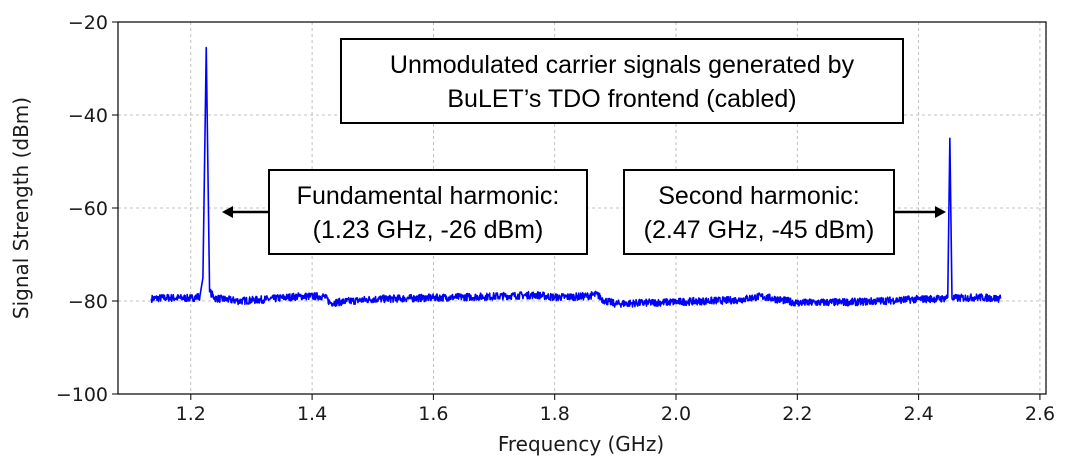  Describe the element at coordinates (88, 23) in the screenshot. I see `y-tick-label: −20` at that location.